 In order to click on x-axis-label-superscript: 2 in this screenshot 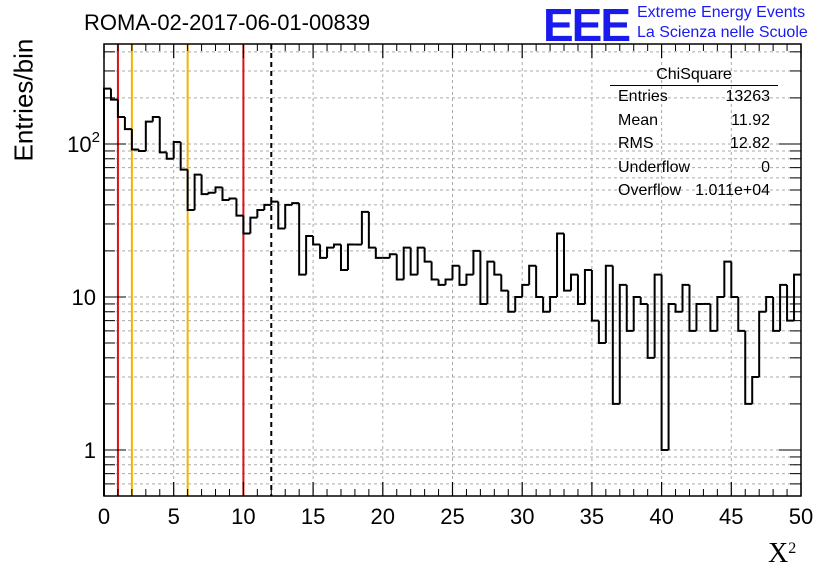, I will do `click(792, 548)`.